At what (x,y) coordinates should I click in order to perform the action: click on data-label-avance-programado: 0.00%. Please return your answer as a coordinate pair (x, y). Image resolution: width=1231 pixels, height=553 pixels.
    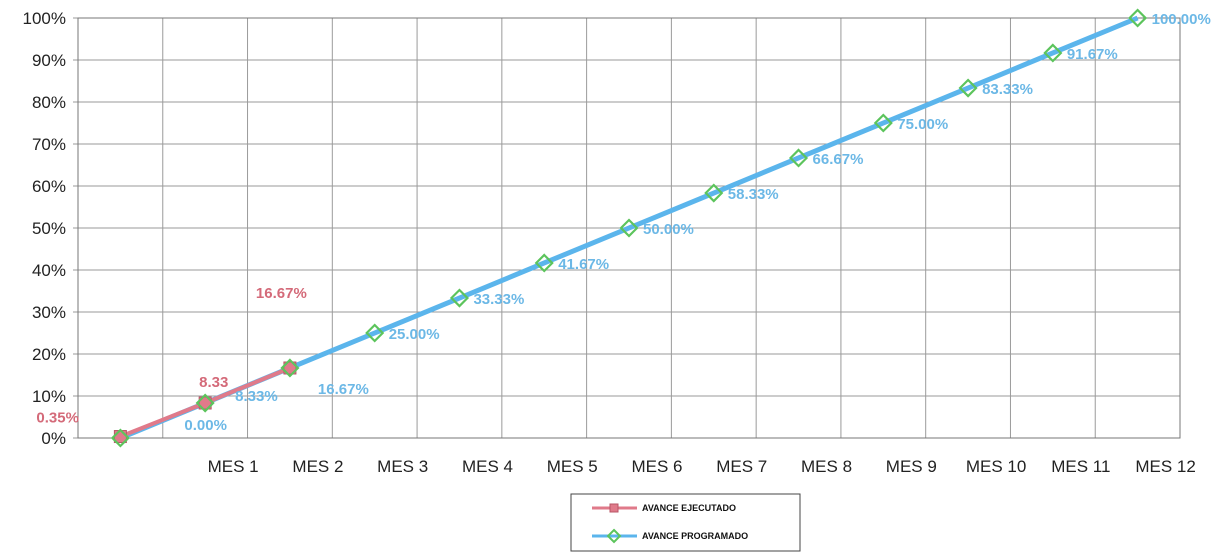
    Looking at the image, I should click on (205, 425).